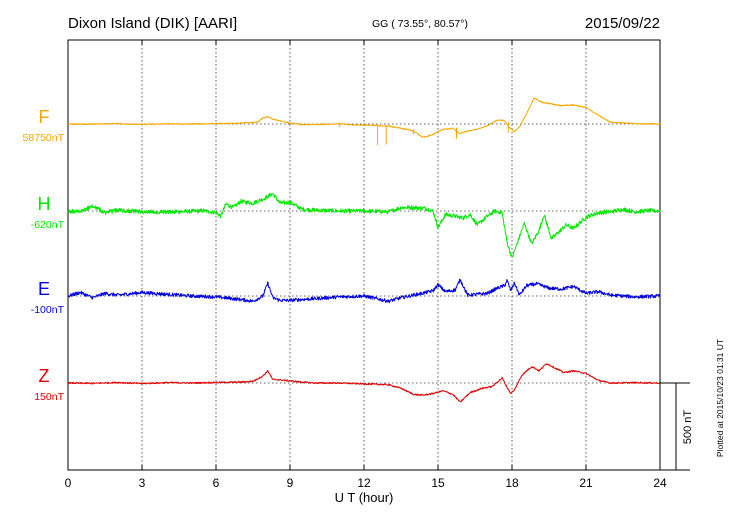 The height and width of the screenshot is (525, 730). Describe the element at coordinates (364, 225) in the screenshot. I see `series-h-line` at that location.